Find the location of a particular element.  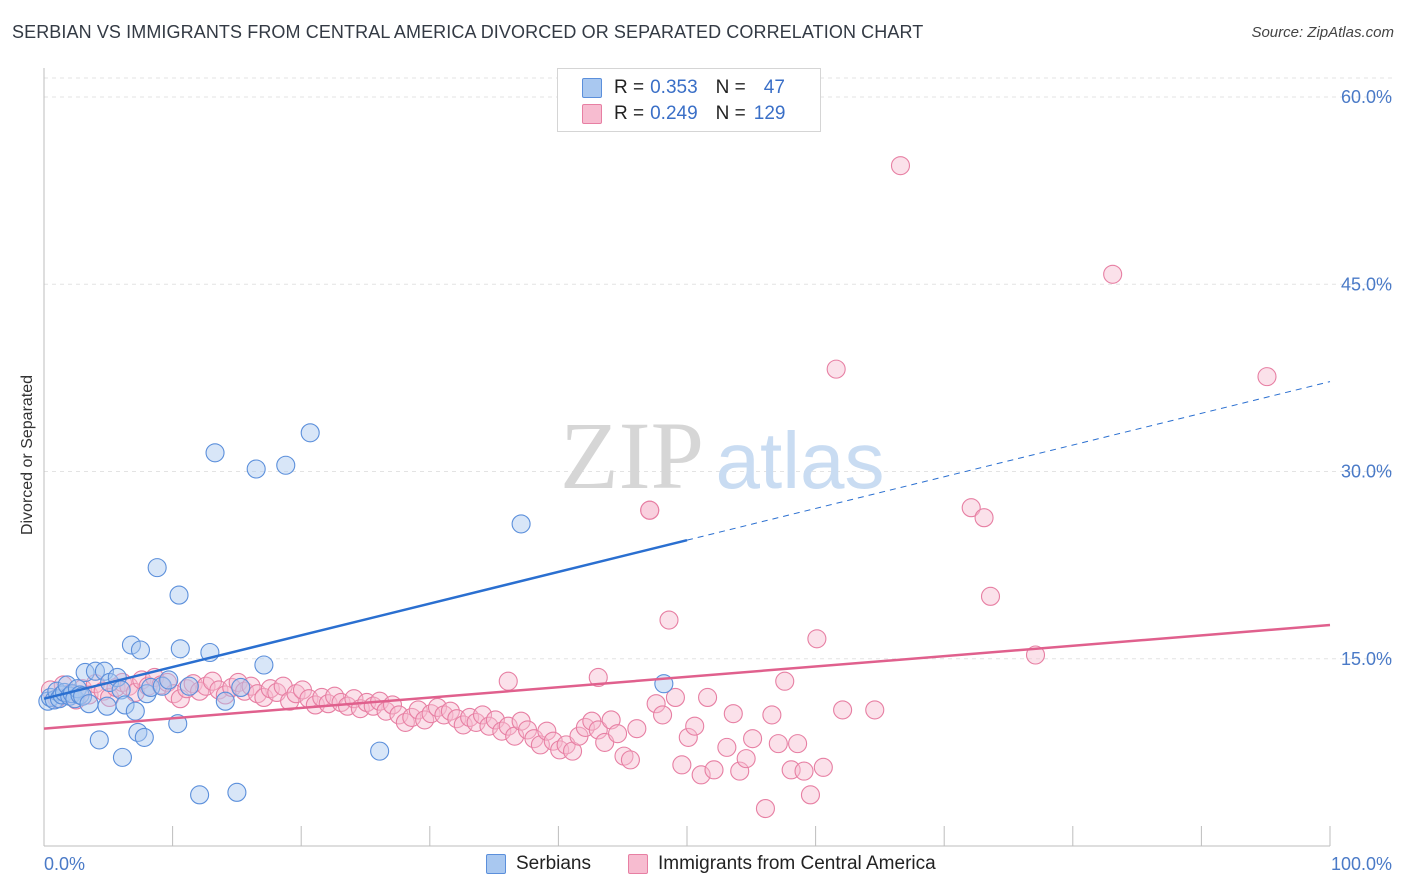

watermark-zip: ZIP is located at coordinates (632, 455).